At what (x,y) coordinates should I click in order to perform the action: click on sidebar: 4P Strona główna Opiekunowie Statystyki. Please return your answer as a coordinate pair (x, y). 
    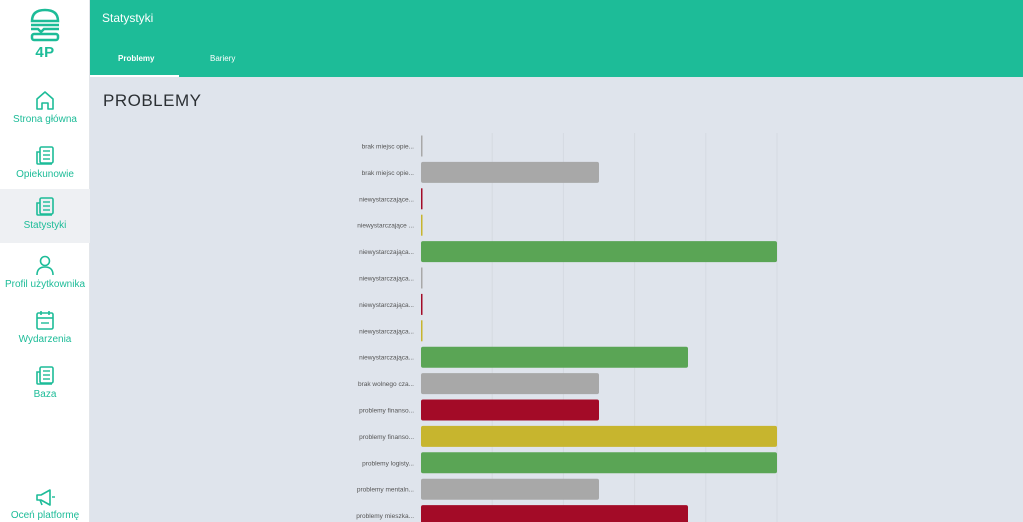
    Looking at the image, I should click on (45, 261).